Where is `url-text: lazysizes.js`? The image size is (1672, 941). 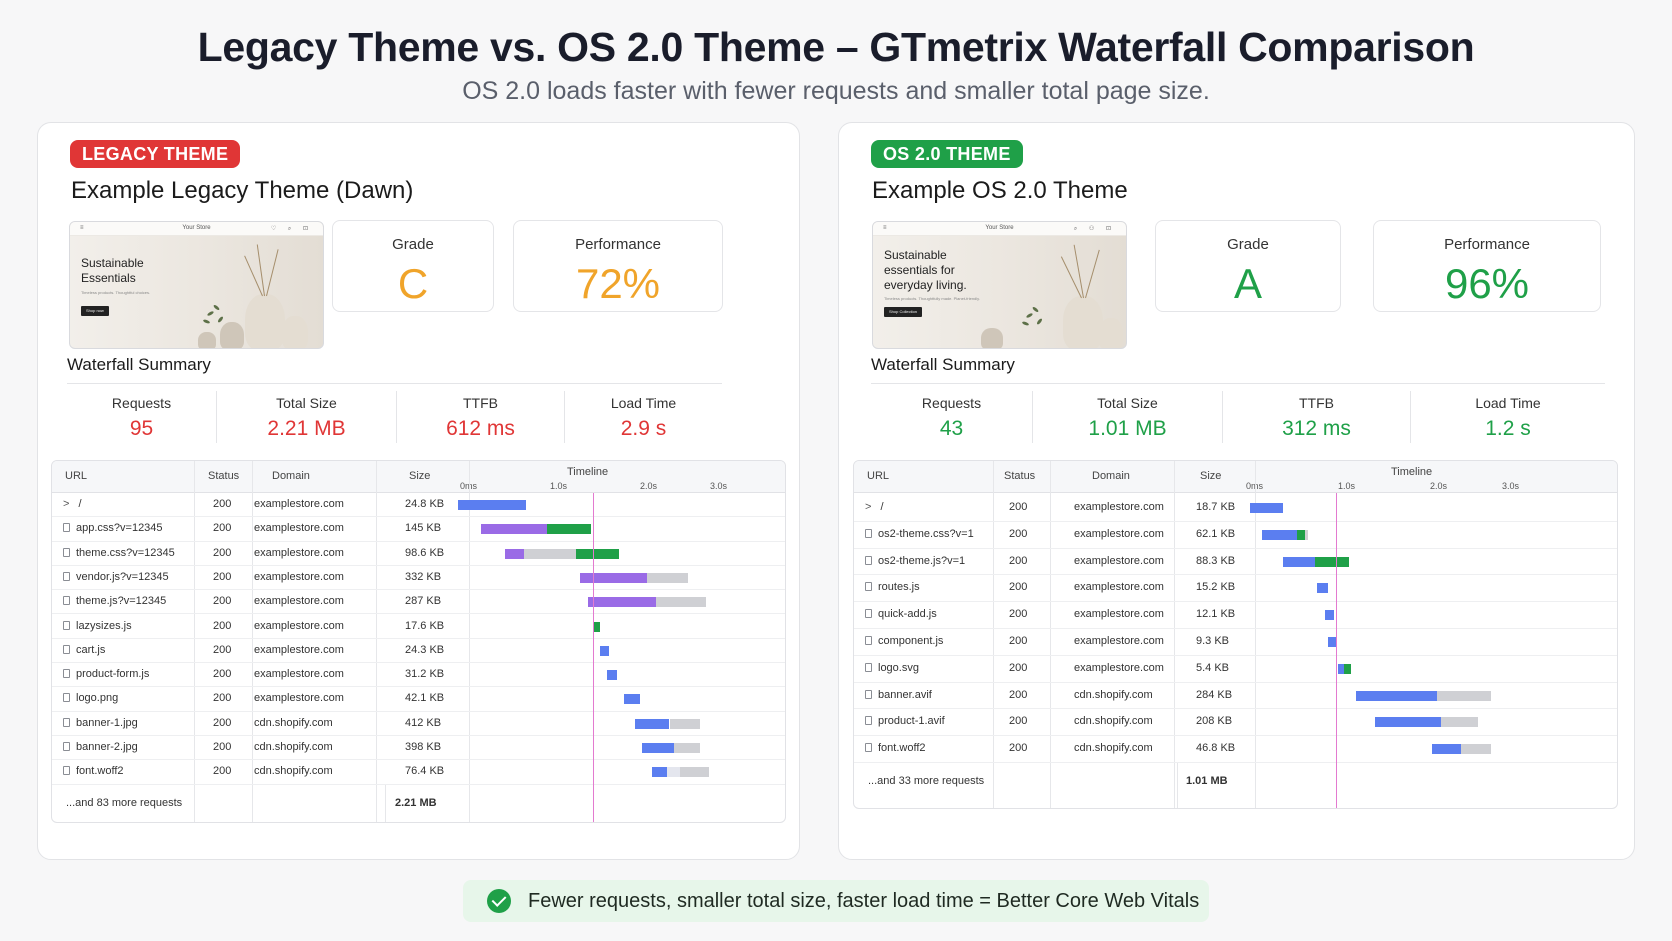
url-text: lazysizes.js is located at coordinates (104, 625).